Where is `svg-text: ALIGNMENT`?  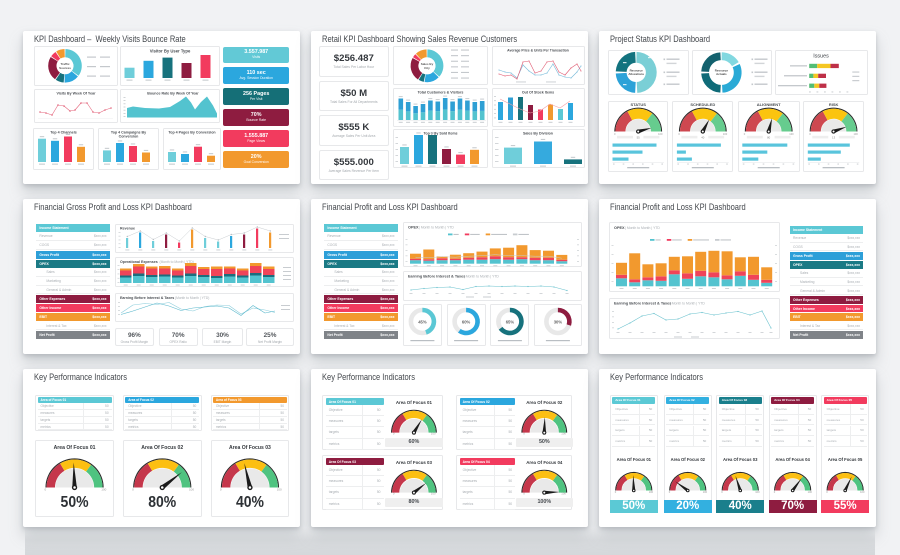
svg-text: ALIGNMENT is located at coordinates (769, 104).